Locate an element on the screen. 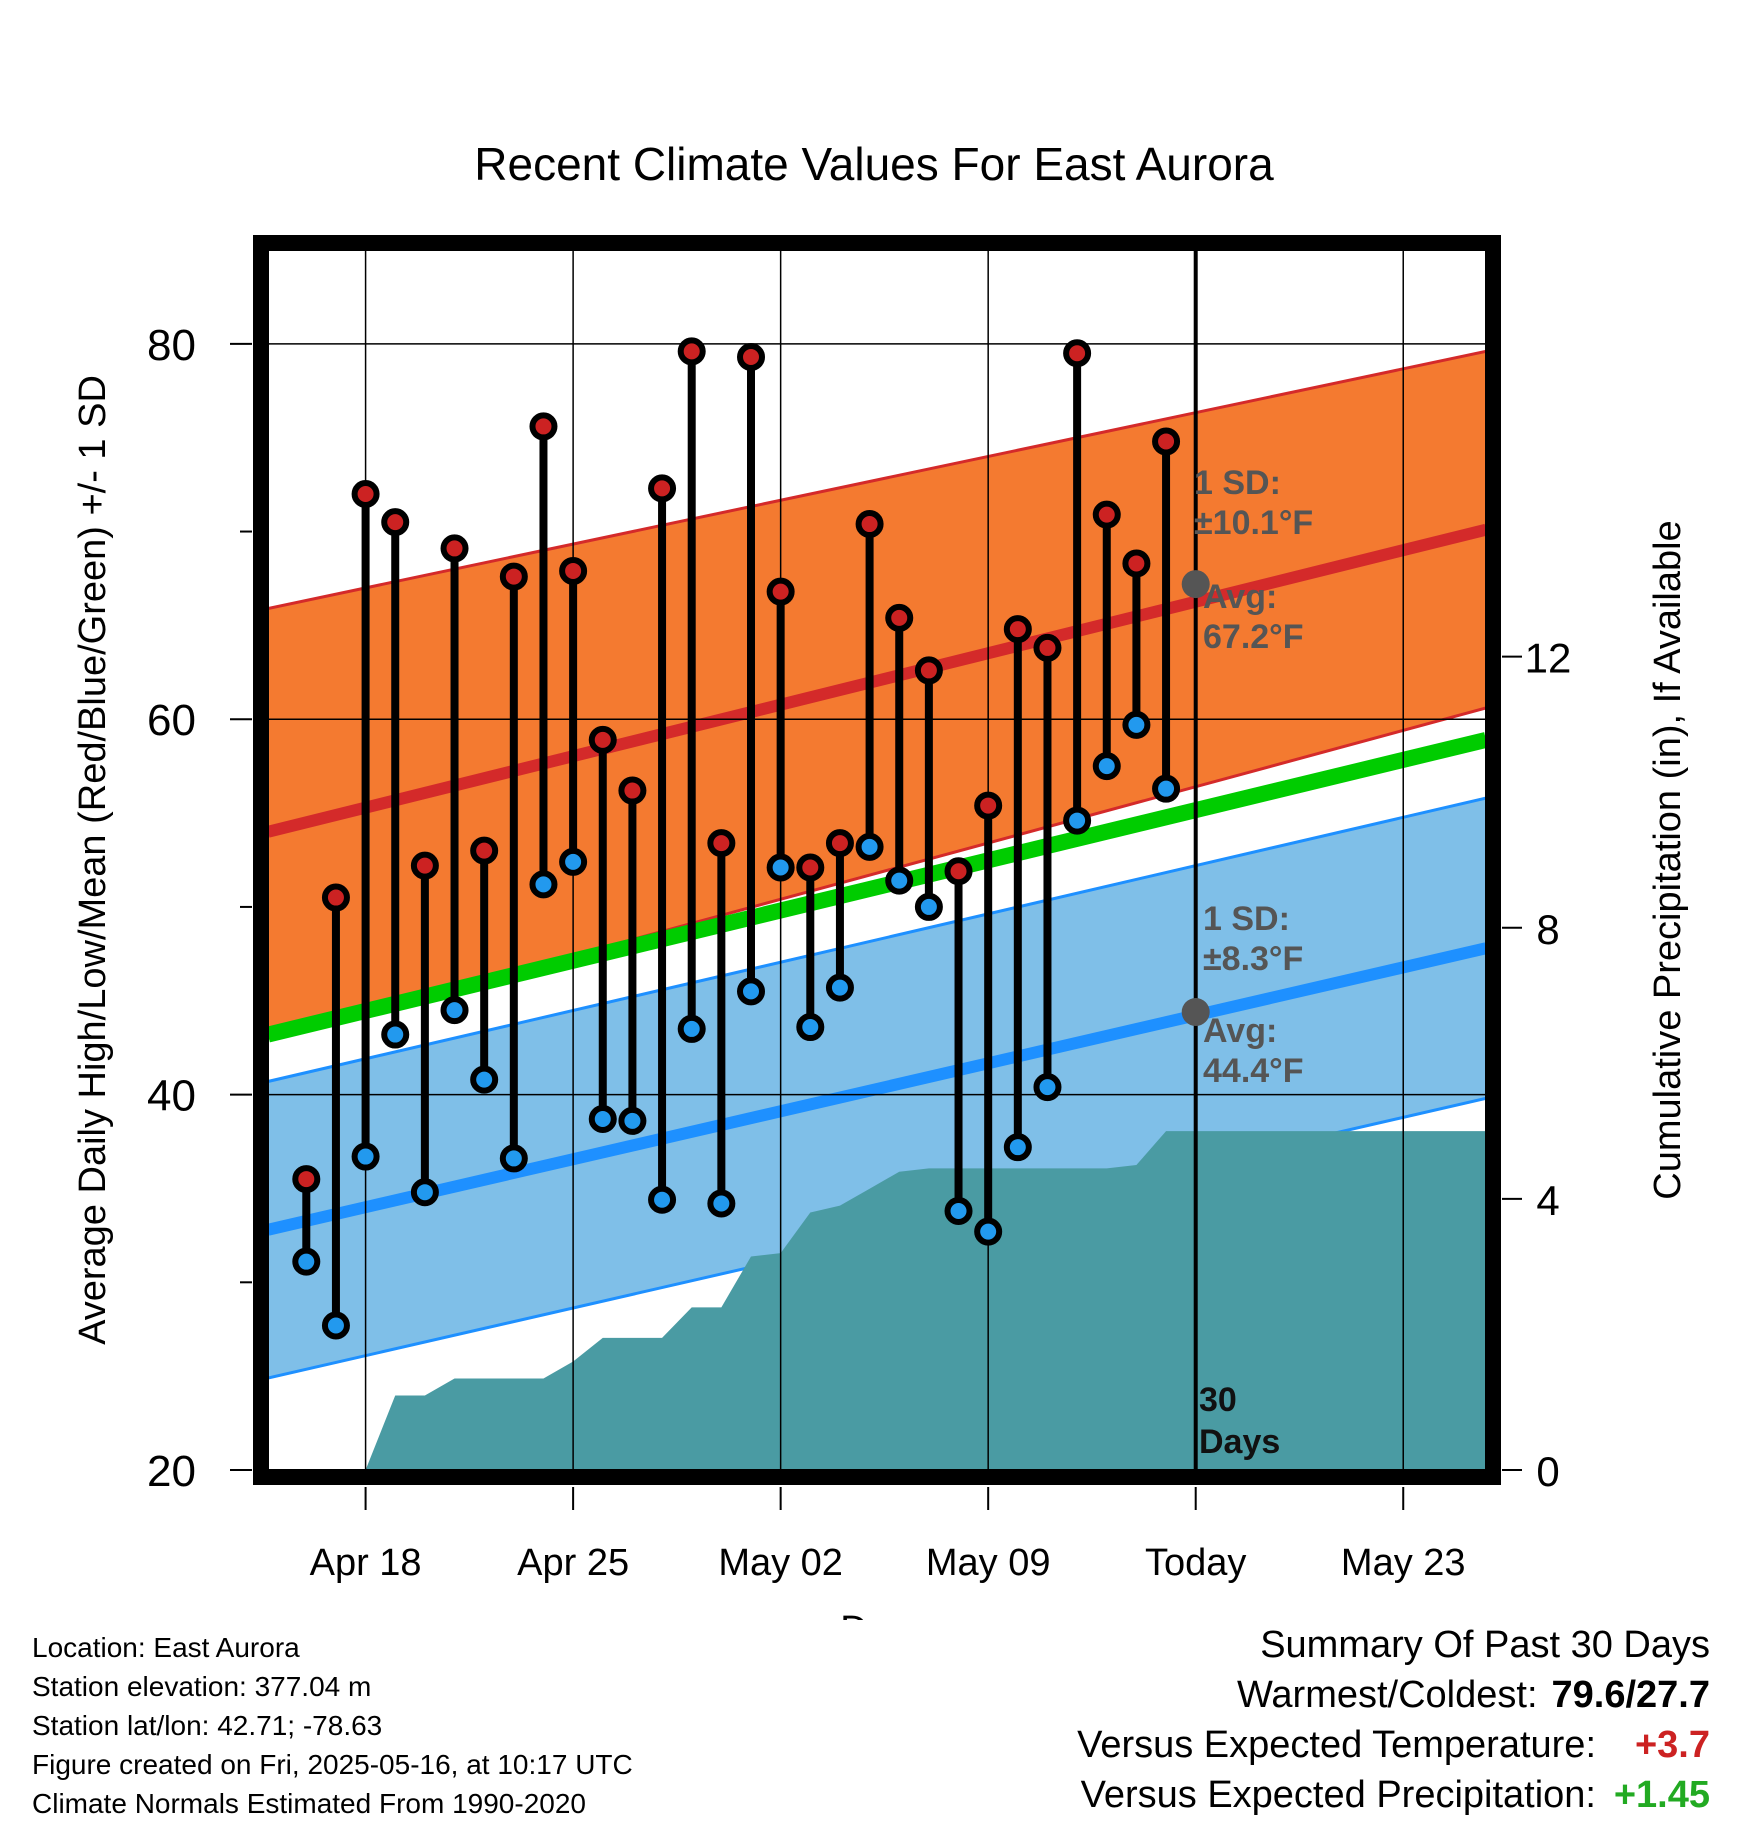 Image resolution: width=1748 pixels, height=1828 pixels. y-left-tick-label: 40 is located at coordinates (171, 1096).